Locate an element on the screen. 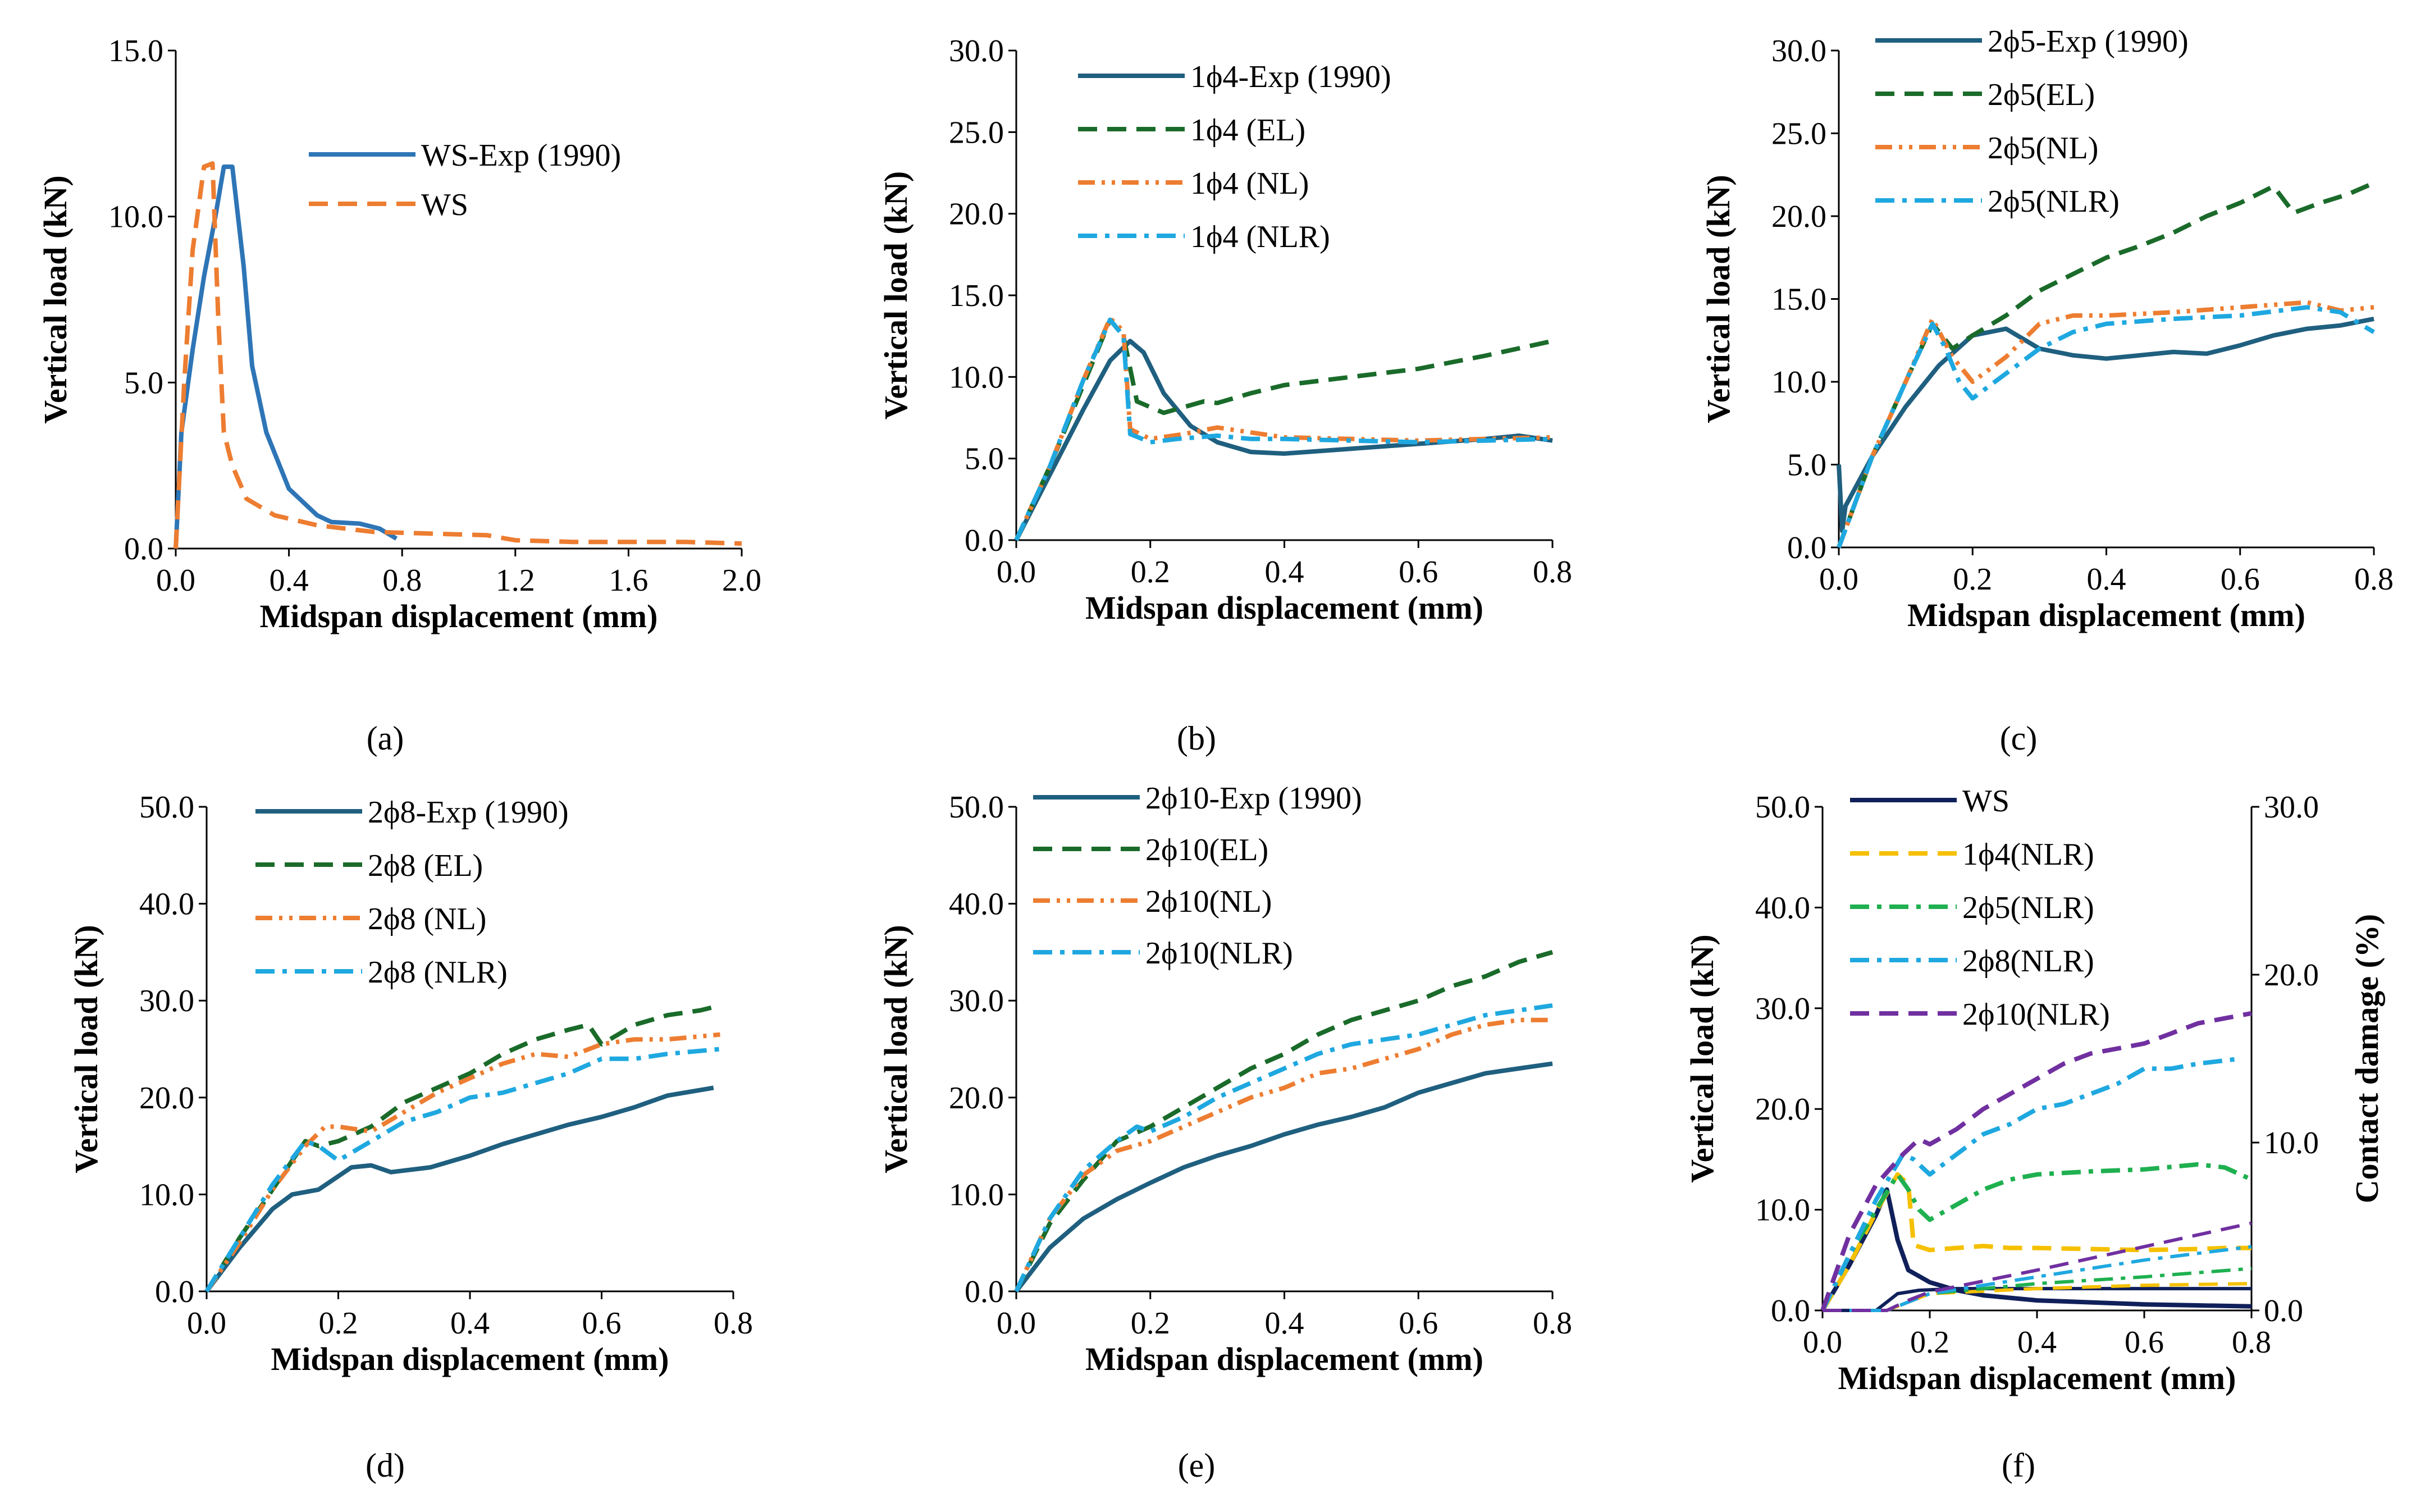 This screenshot has width=2416, height=1512. series-line-2-10-el- is located at coordinates (1284, 1121).